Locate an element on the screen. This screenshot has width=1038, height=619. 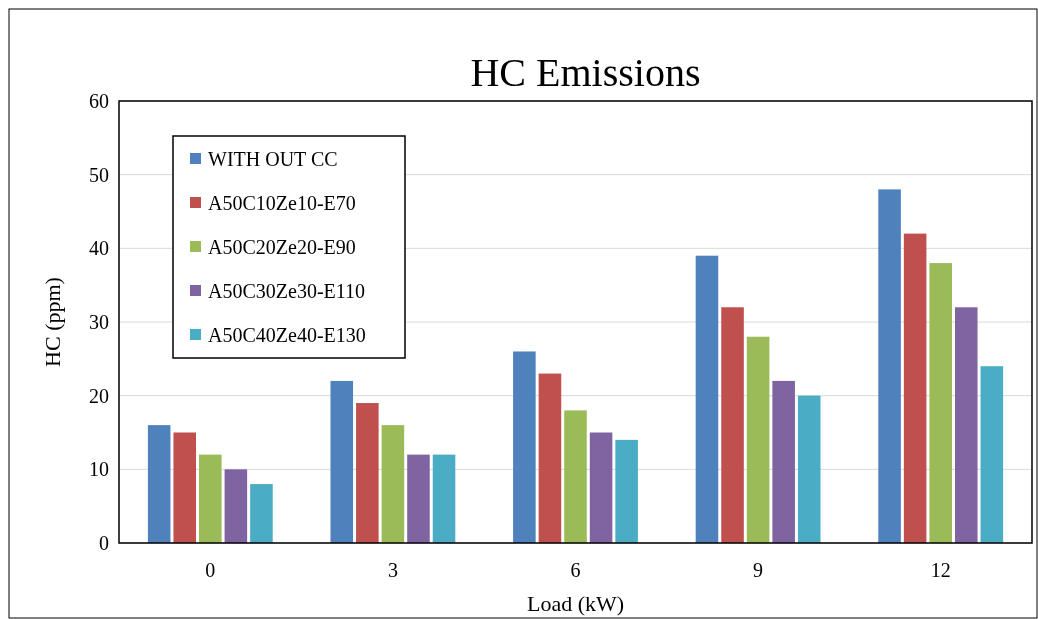
chart-title: HC Emissions is located at coordinates (585, 72).